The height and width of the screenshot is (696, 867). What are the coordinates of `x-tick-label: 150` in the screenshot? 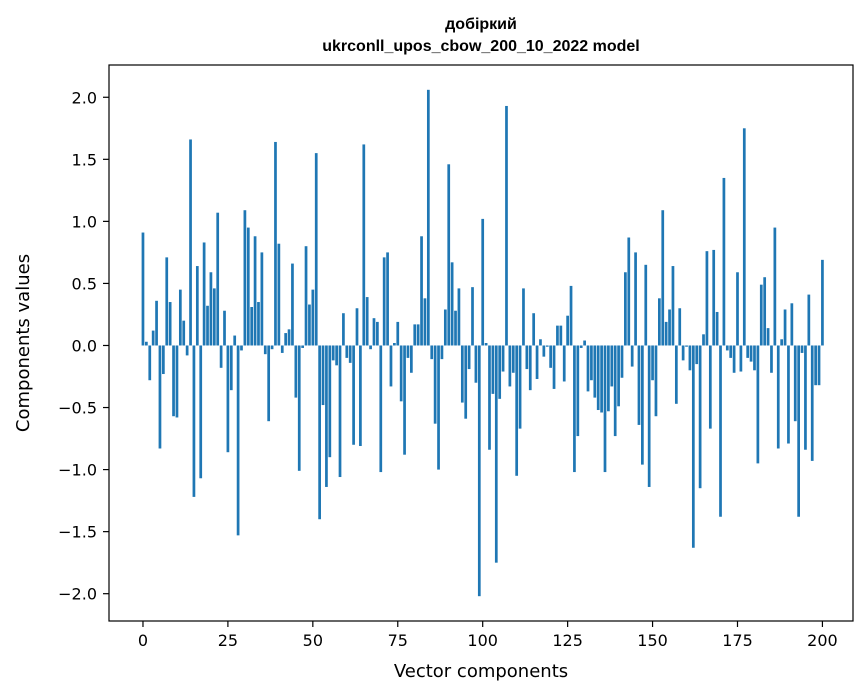 It's located at (652, 640).